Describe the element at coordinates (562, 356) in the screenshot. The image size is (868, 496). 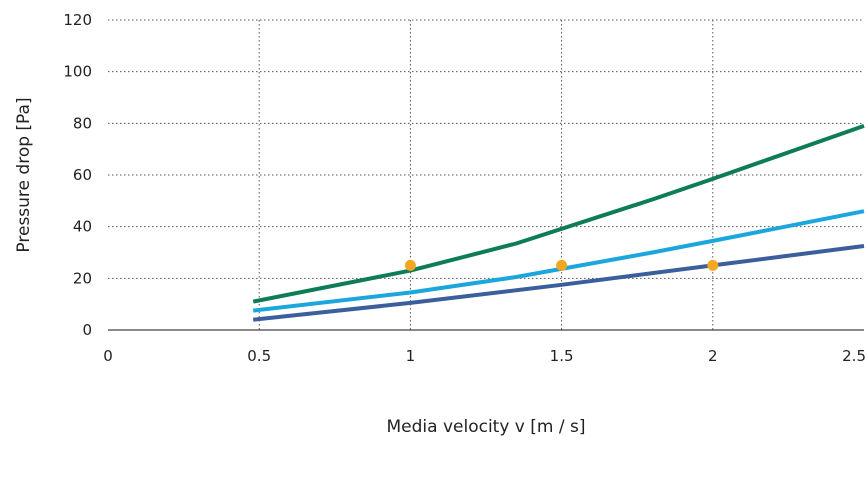
I see `x-tick-label: 1.5` at that location.